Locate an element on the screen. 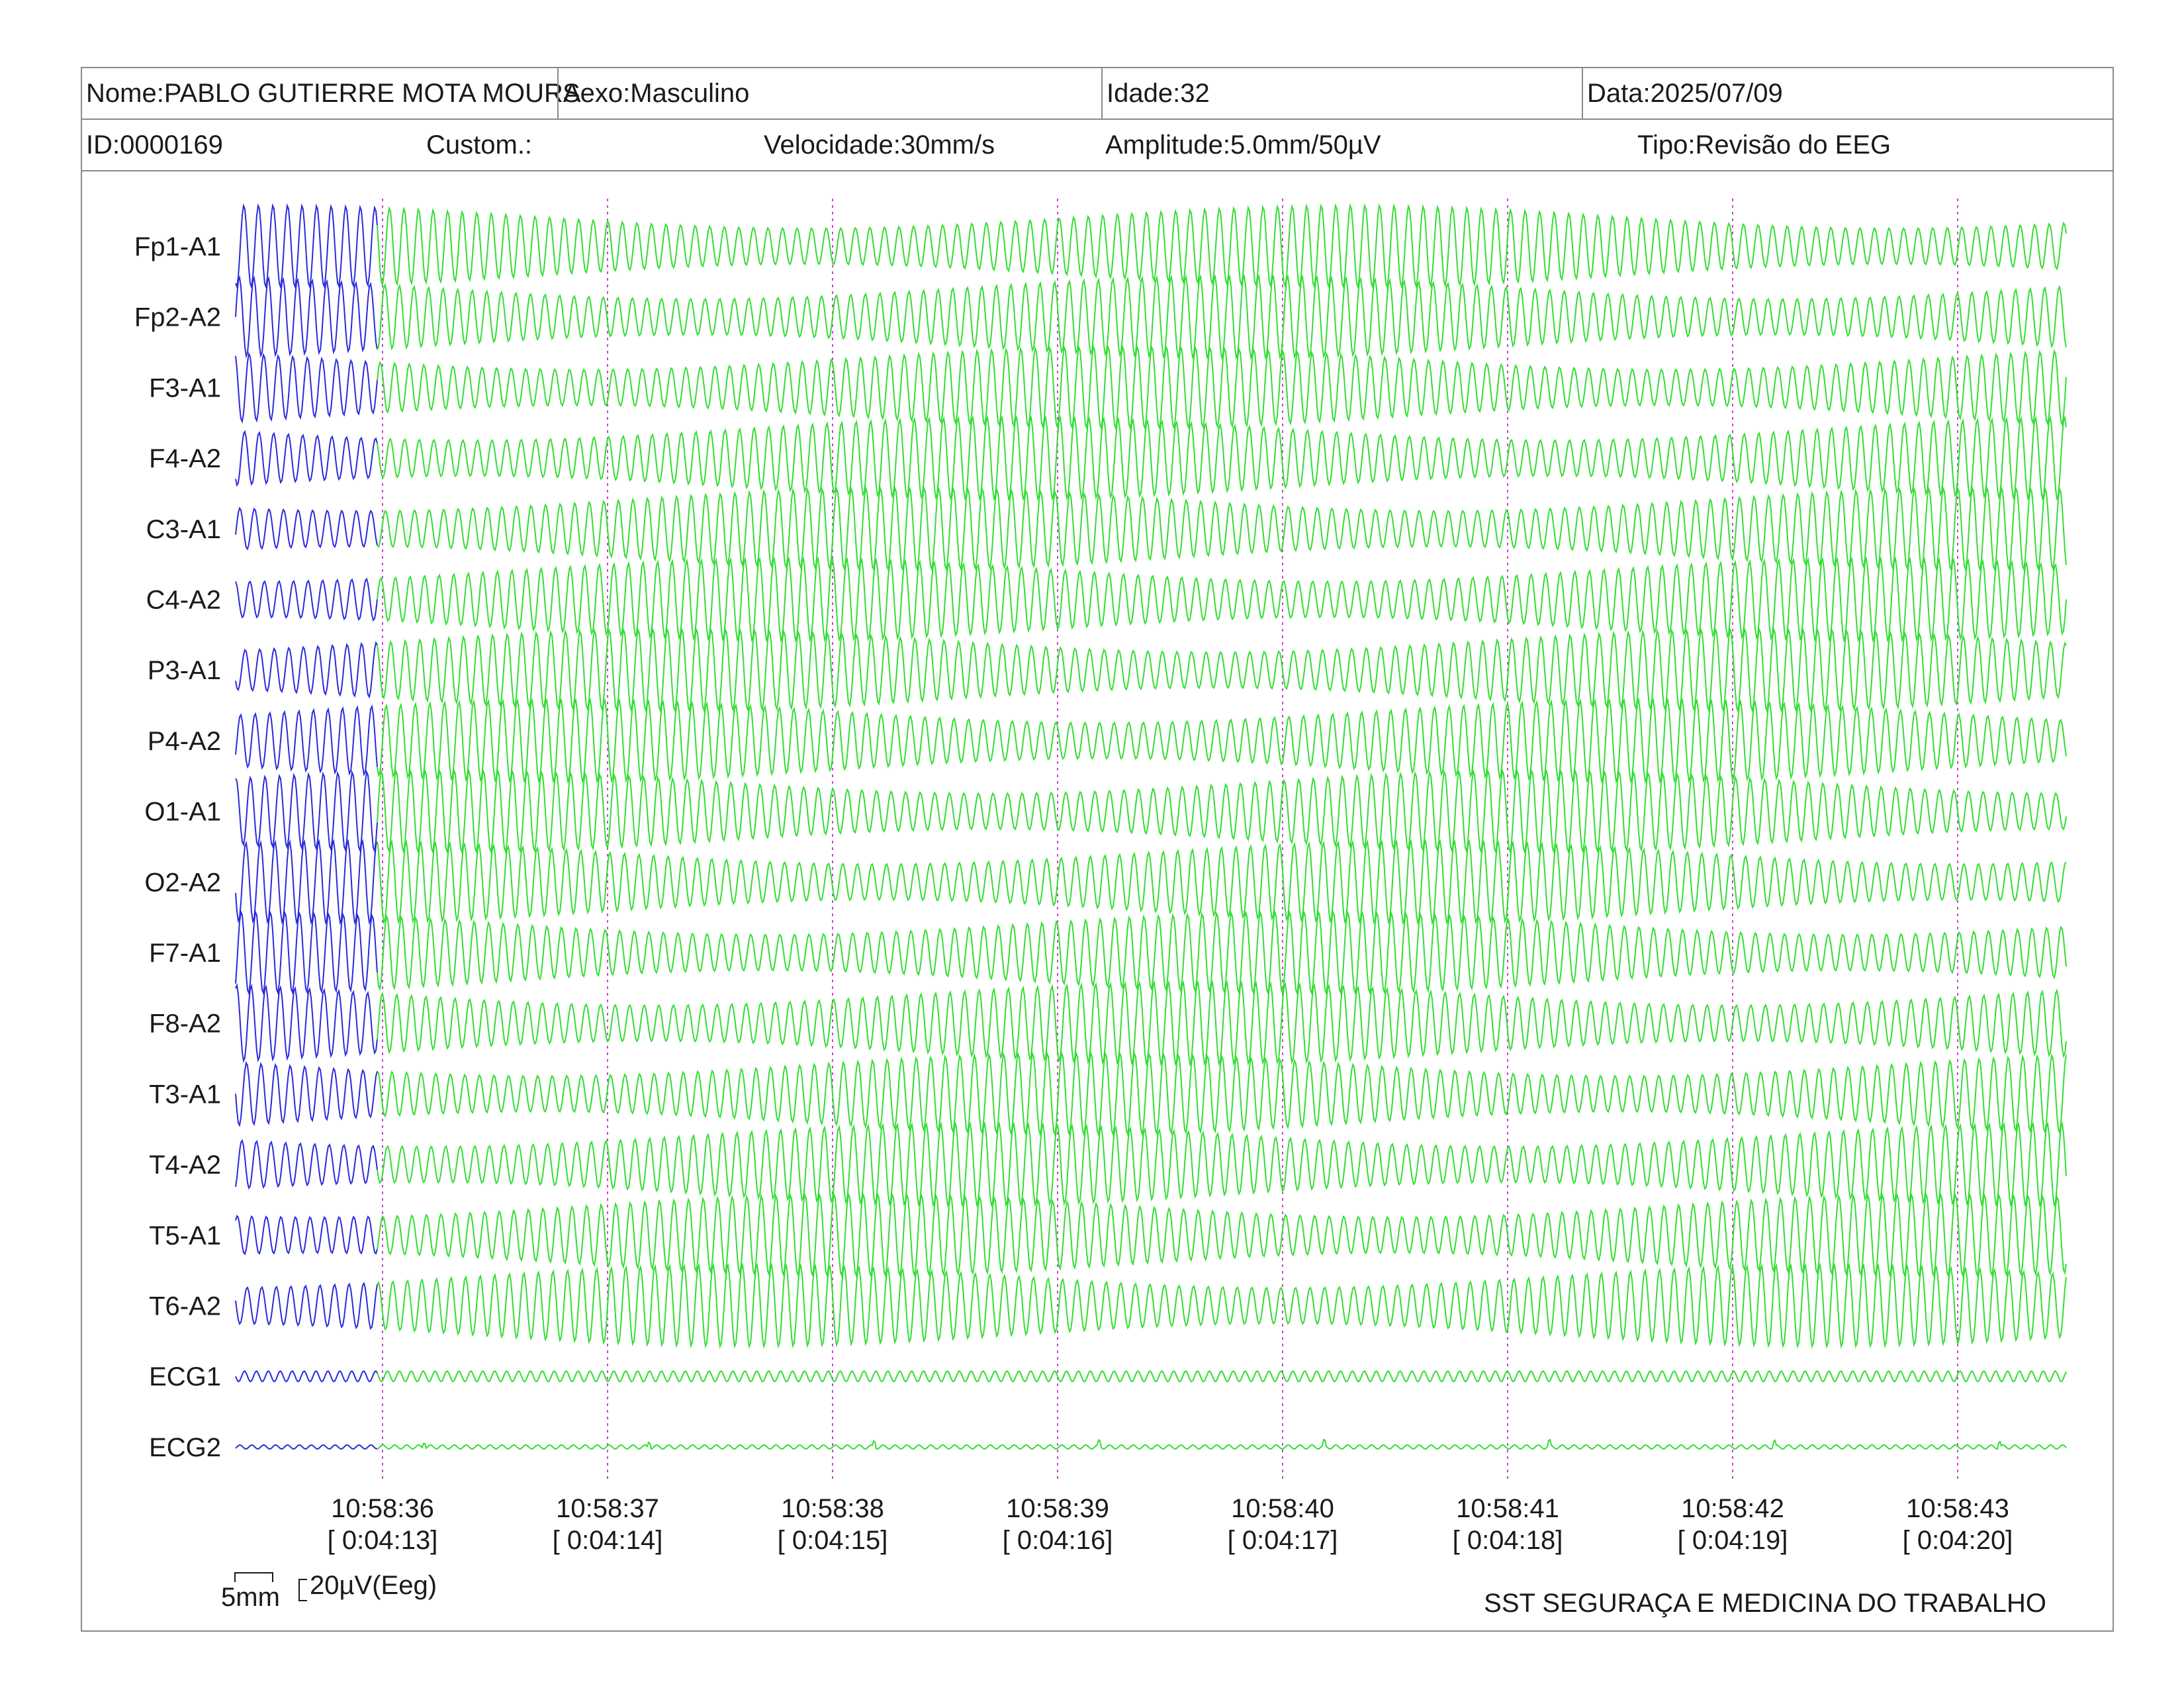 This screenshot has width=2184, height=1688. time-mark-clock: 10:58:41 is located at coordinates (1507, 1508).